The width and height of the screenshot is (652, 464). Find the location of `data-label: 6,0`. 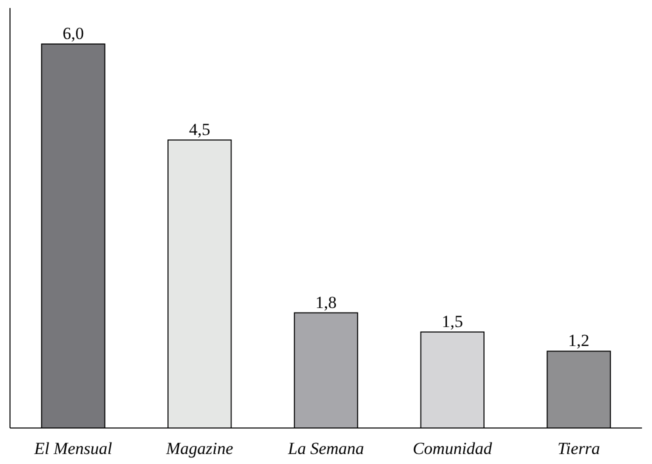

data-label: 6,0 is located at coordinates (73, 33).